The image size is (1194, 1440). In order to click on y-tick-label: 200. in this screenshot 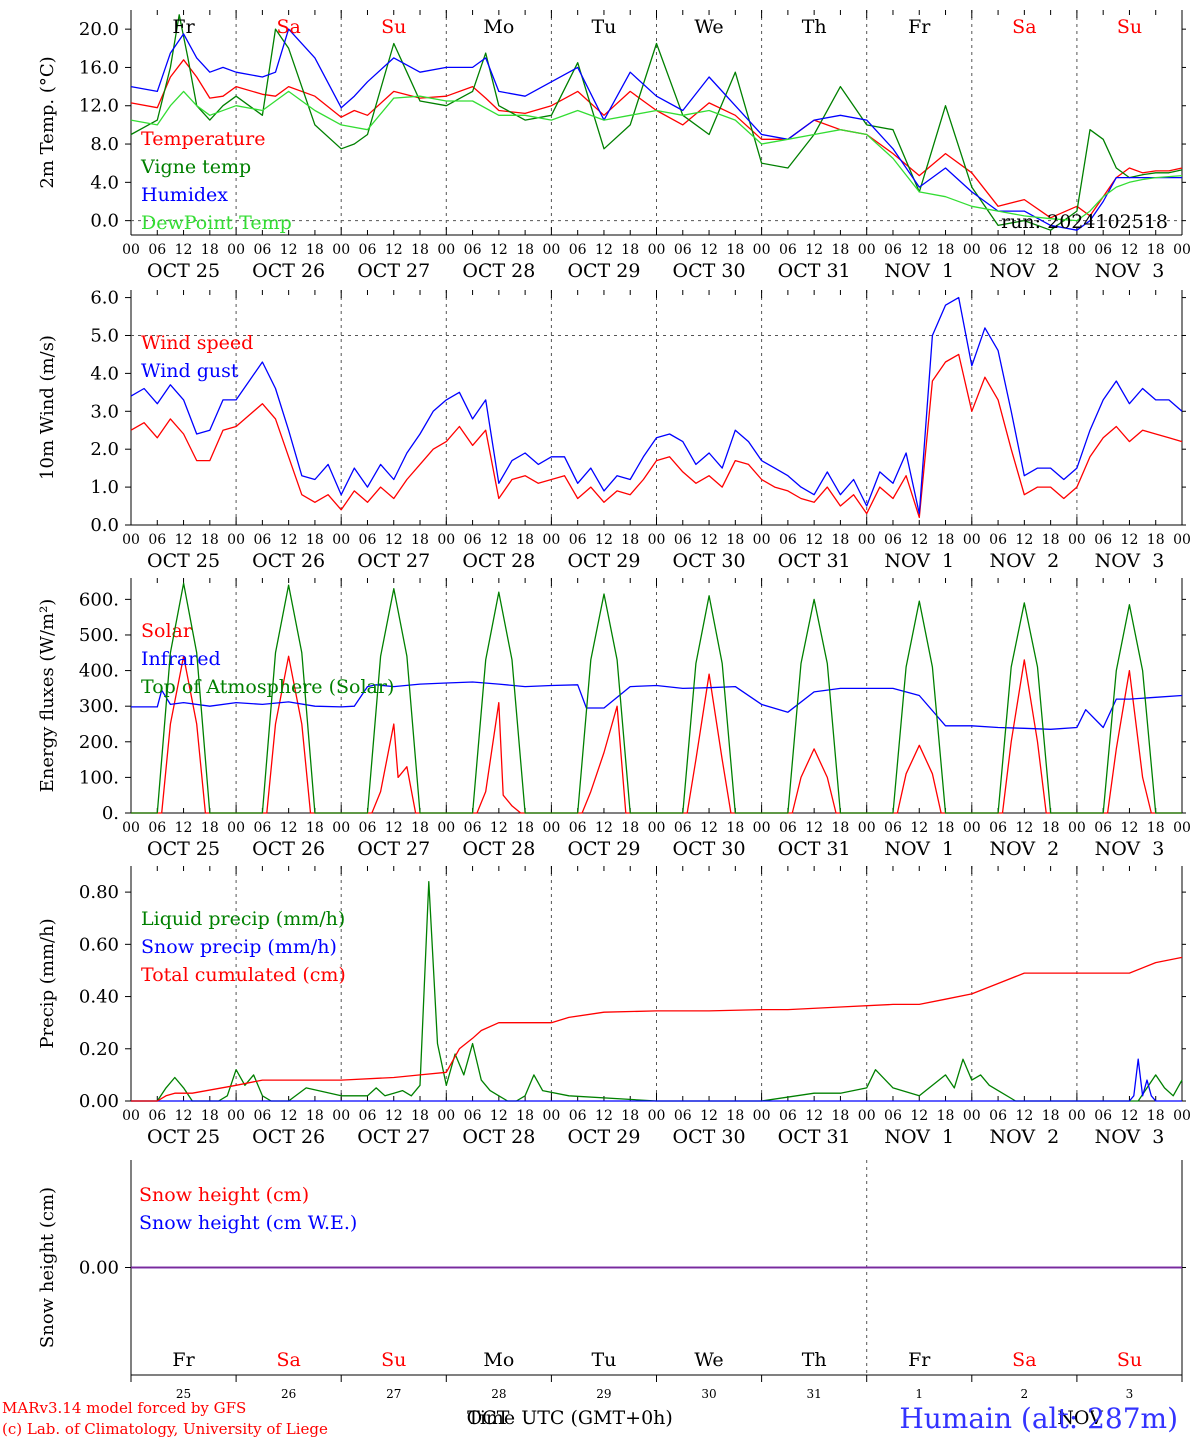, I will do `click(99, 742)`.